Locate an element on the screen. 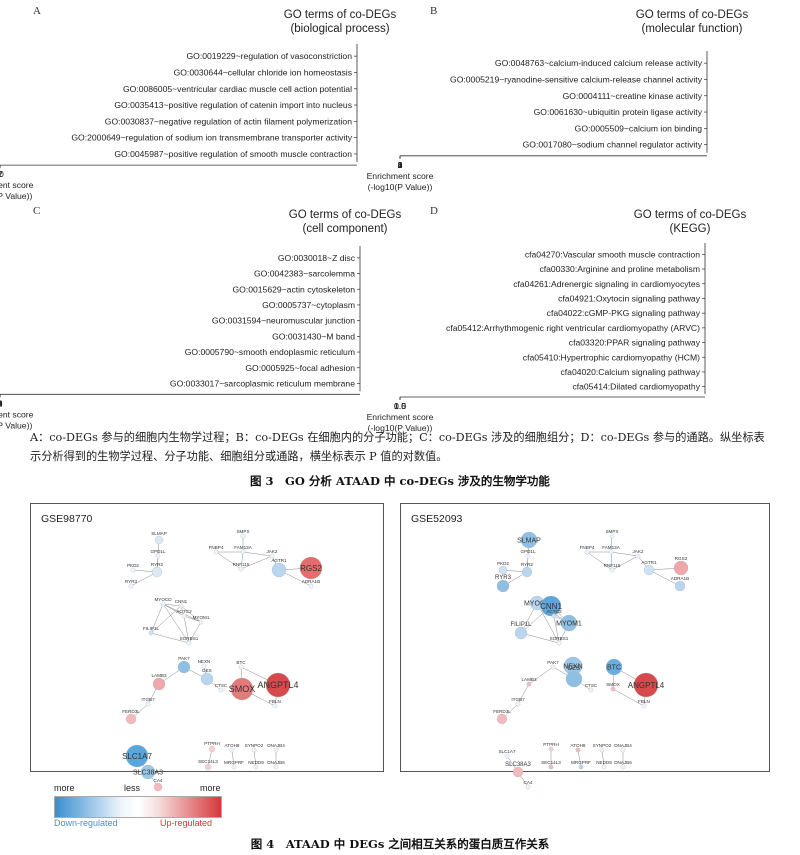 The width and height of the screenshot is (800, 855). network-node-label: CNN1 is located at coordinates (551, 606).